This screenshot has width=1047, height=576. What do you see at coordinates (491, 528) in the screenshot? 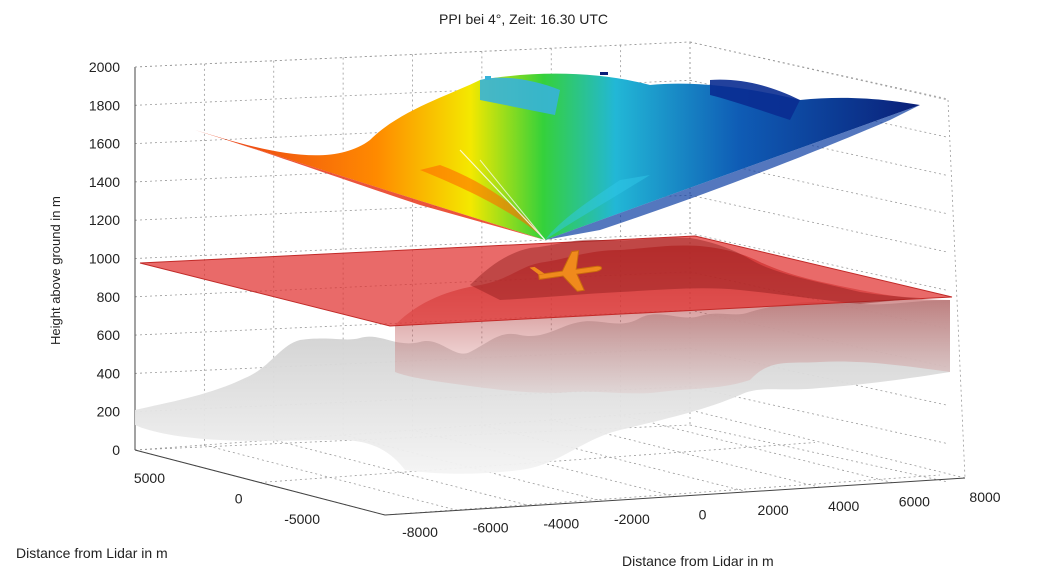
I see `x-tick-label: -6000` at bounding box center [491, 528].